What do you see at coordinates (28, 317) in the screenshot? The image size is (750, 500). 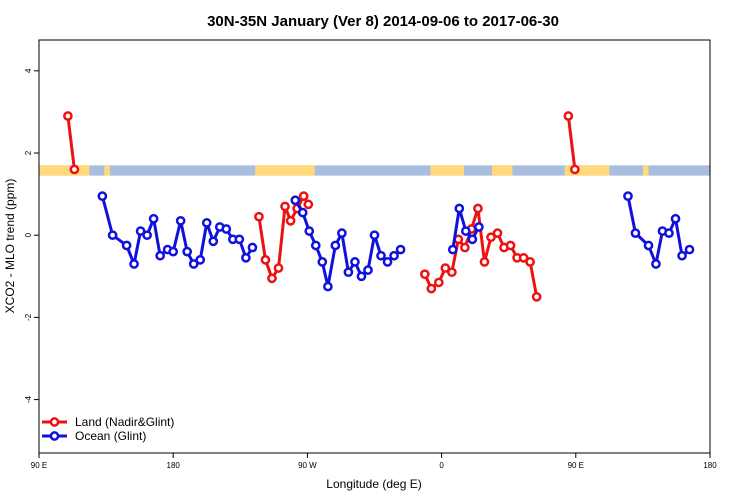 I see `y-tick-label: -2` at bounding box center [28, 317].